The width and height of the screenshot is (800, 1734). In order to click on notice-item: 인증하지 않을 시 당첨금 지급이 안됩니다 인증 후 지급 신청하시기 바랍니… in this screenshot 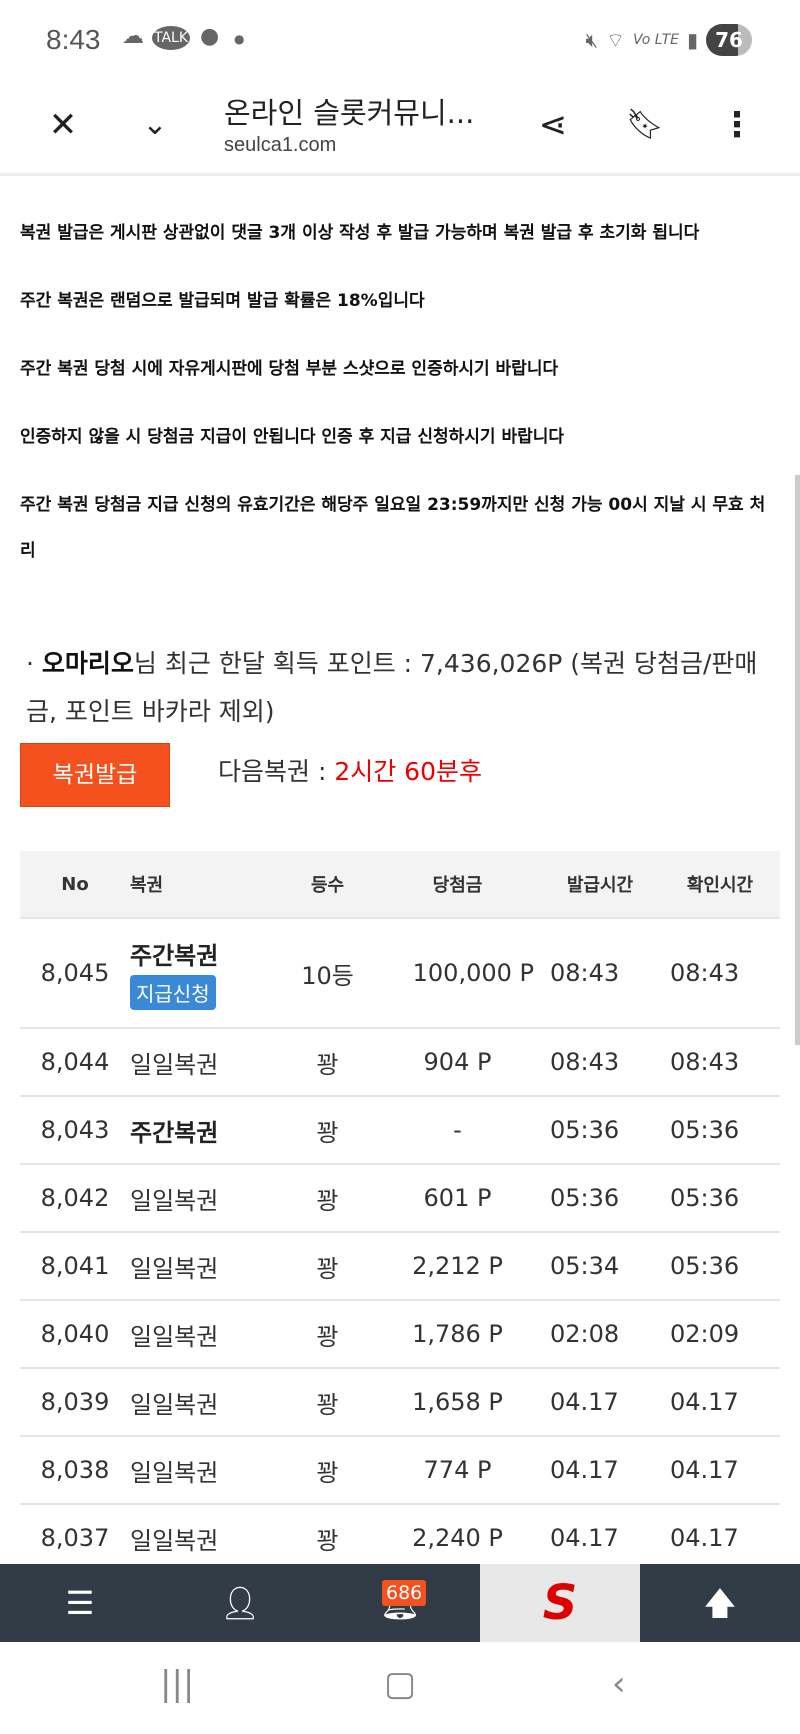, I will do `click(292, 437)`.